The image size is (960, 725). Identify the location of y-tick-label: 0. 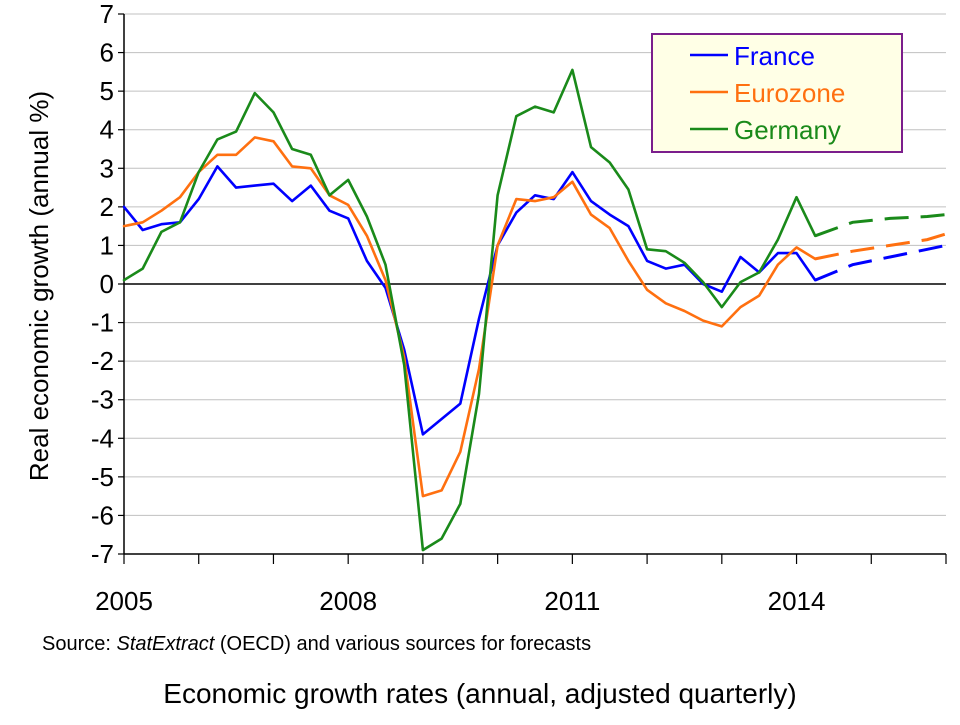
(107, 284).